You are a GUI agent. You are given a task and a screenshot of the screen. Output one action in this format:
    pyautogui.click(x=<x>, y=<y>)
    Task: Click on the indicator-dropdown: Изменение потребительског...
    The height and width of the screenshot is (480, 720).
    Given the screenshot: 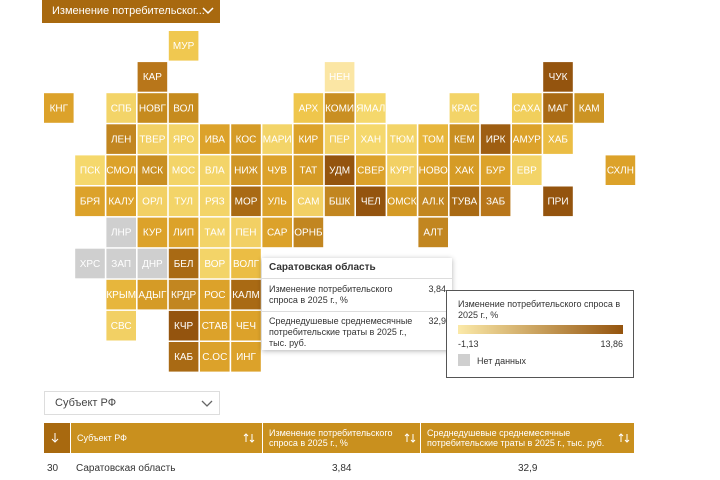 What is the action you would take?
    pyautogui.click(x=131, y=11)
    